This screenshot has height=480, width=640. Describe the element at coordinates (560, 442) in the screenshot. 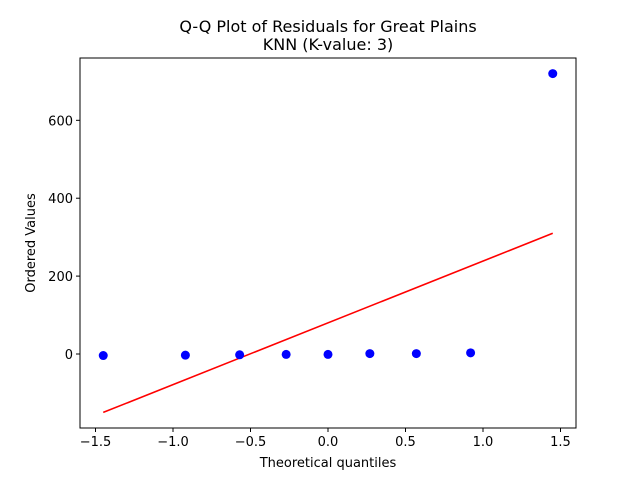

I see `x-tick-label: 1.5` at that location.